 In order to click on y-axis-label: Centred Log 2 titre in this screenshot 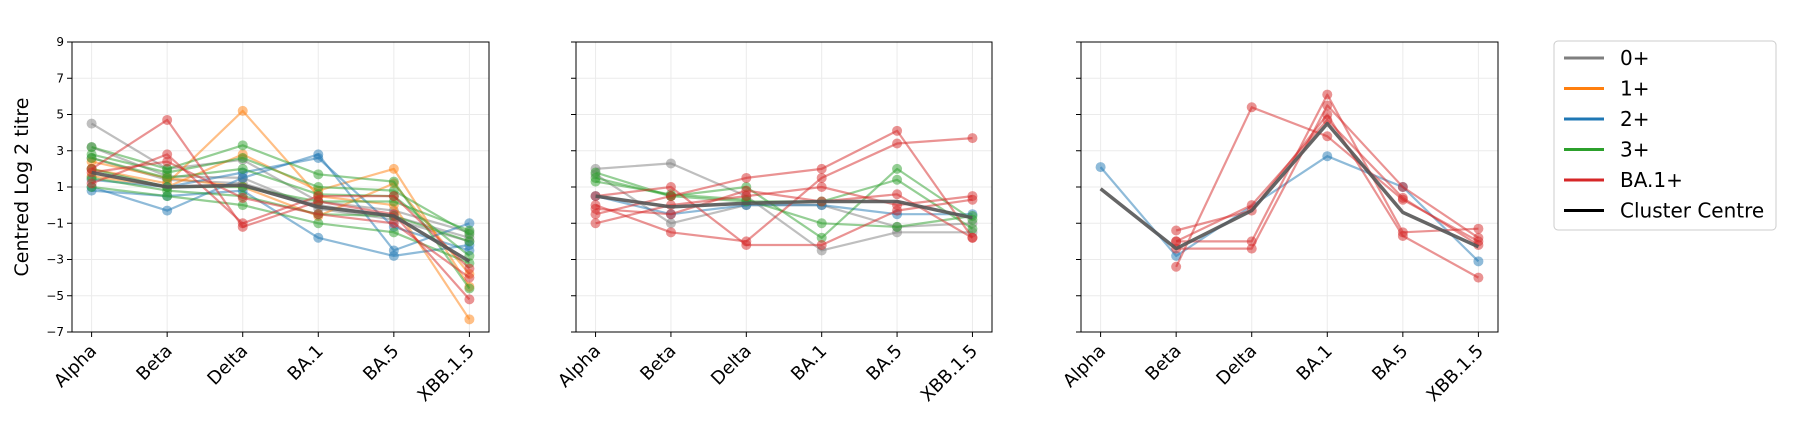, I will do `click(22, 187)`.